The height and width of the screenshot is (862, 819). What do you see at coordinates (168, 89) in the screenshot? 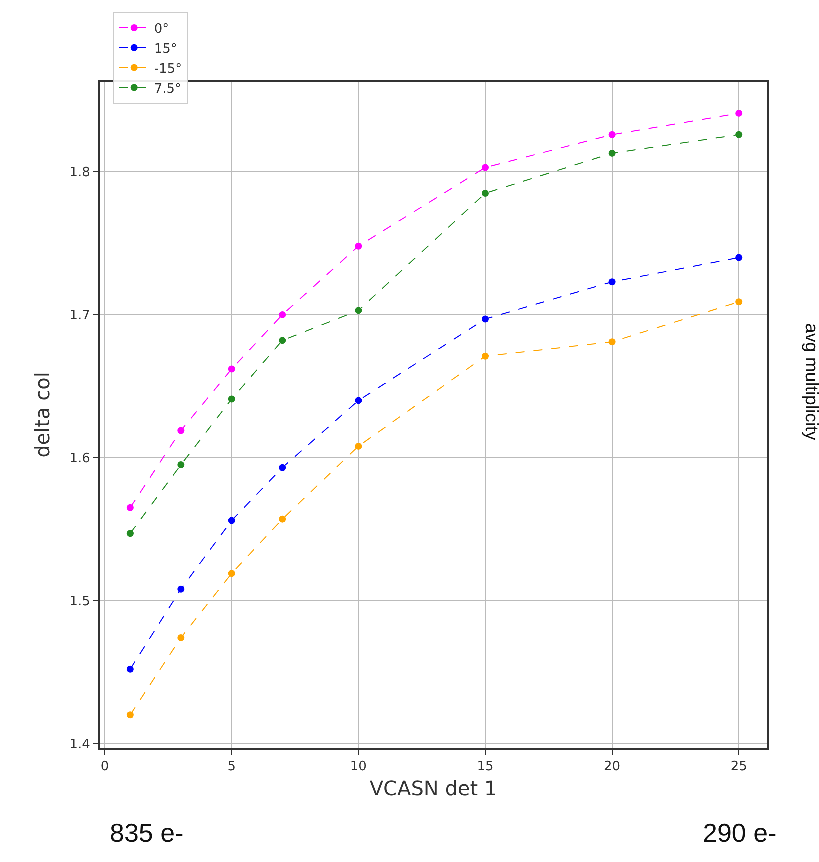
I see `legend-label: 7.5°` at bounding box center [168, 89].